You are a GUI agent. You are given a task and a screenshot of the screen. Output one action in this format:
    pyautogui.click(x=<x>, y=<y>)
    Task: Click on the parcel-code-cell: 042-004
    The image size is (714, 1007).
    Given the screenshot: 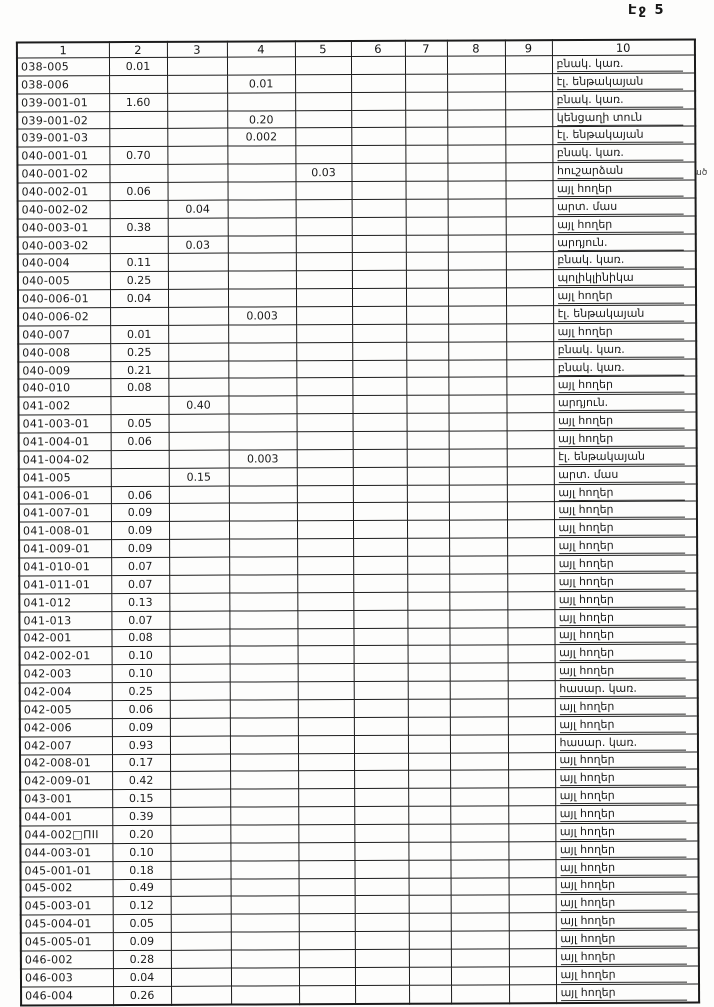 What is the action you would take?
    pyautogui.click(x=65, y=691)
    